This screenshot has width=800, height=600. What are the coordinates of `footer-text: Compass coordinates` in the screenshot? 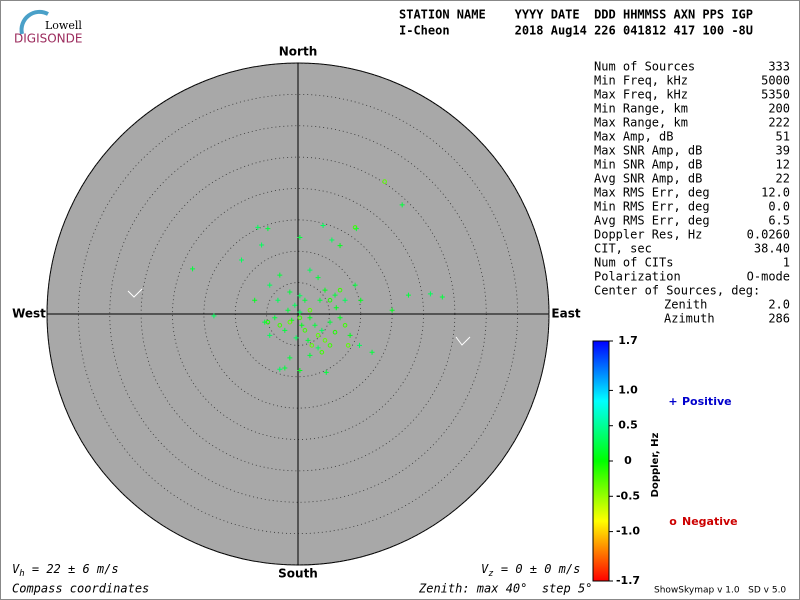 It's located at (80, 589).